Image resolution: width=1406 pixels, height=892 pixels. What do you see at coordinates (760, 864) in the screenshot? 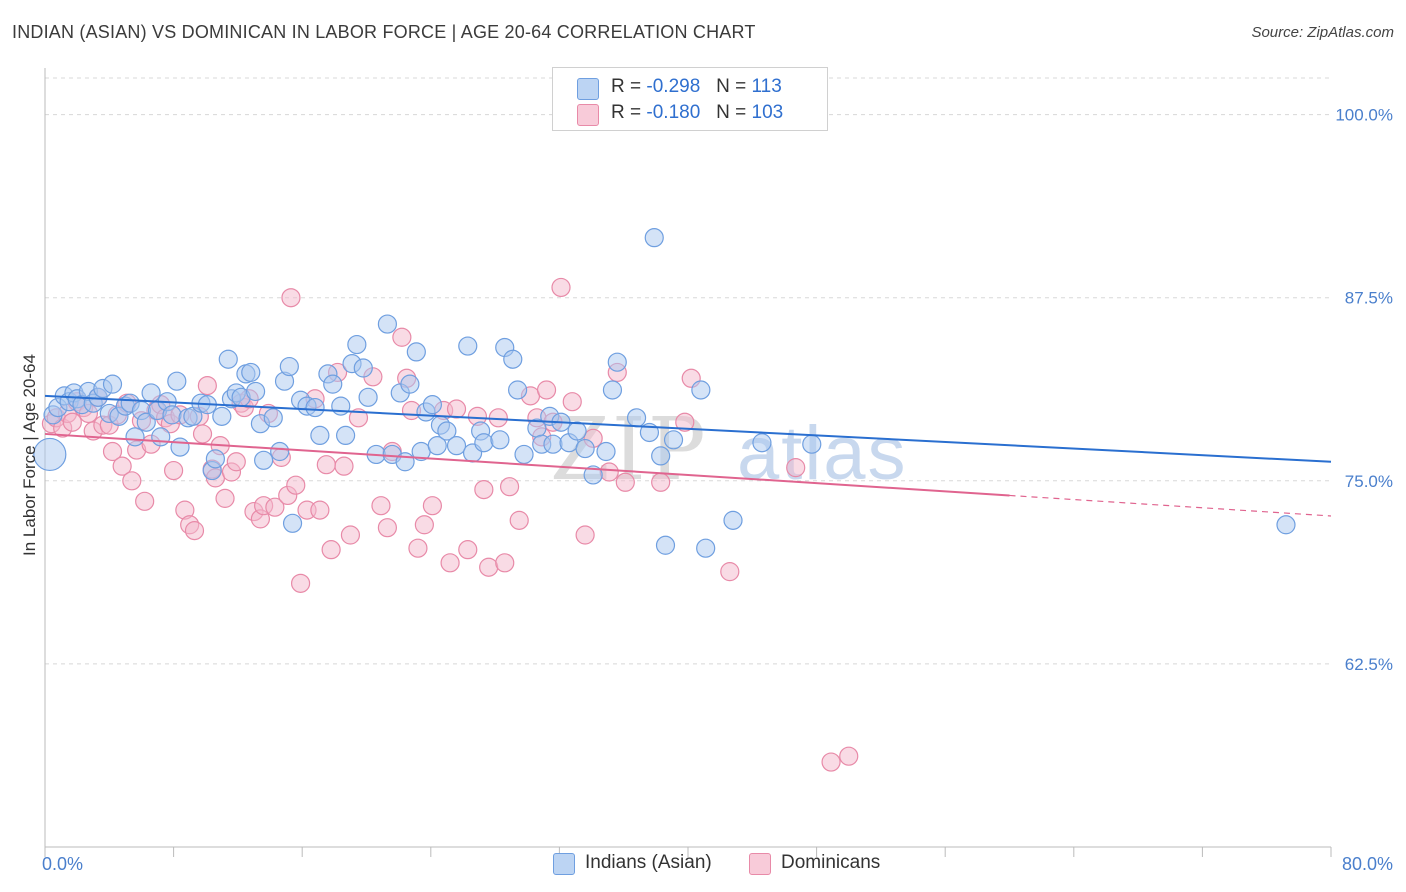
I see `bottom-legend-swatch-pink` at bounding box center [760, 864].